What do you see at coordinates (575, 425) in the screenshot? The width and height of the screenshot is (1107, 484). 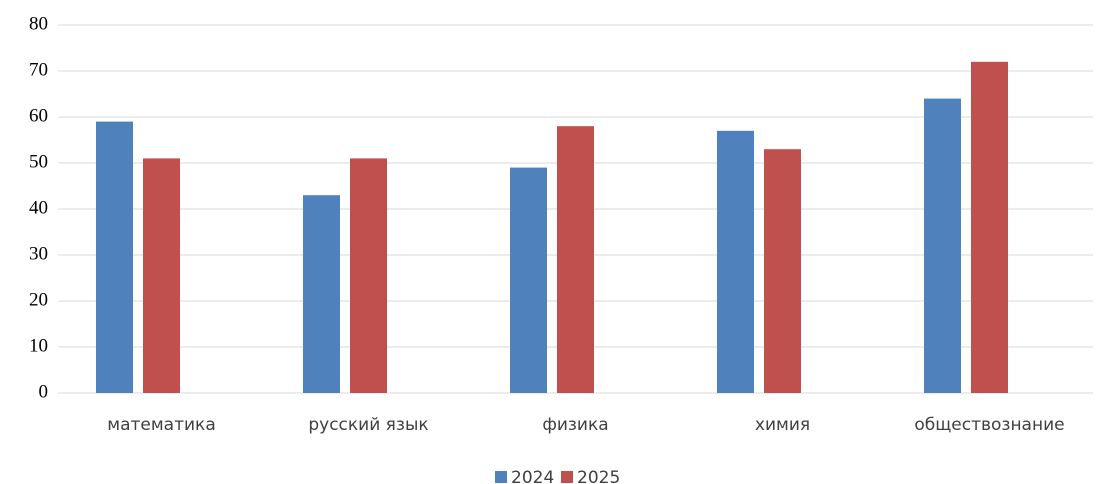 I see `x-tick-label: физика` at bounding box center [575, 425].